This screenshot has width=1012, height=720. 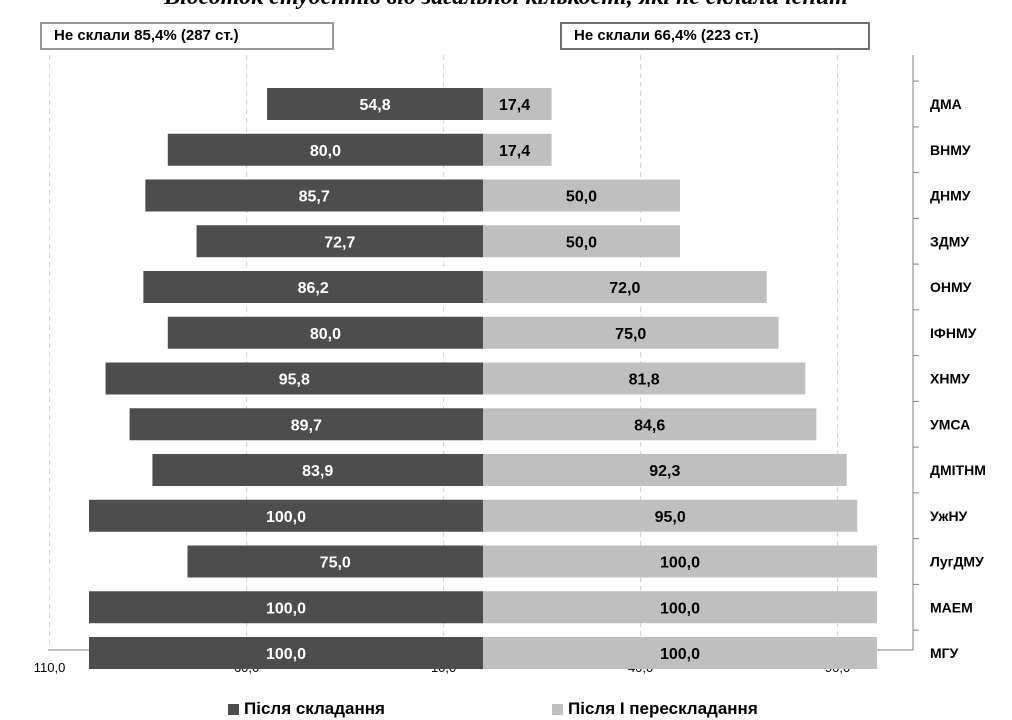 I want to click on data-label-series-2: 75,0, so click(x=630, y=334).